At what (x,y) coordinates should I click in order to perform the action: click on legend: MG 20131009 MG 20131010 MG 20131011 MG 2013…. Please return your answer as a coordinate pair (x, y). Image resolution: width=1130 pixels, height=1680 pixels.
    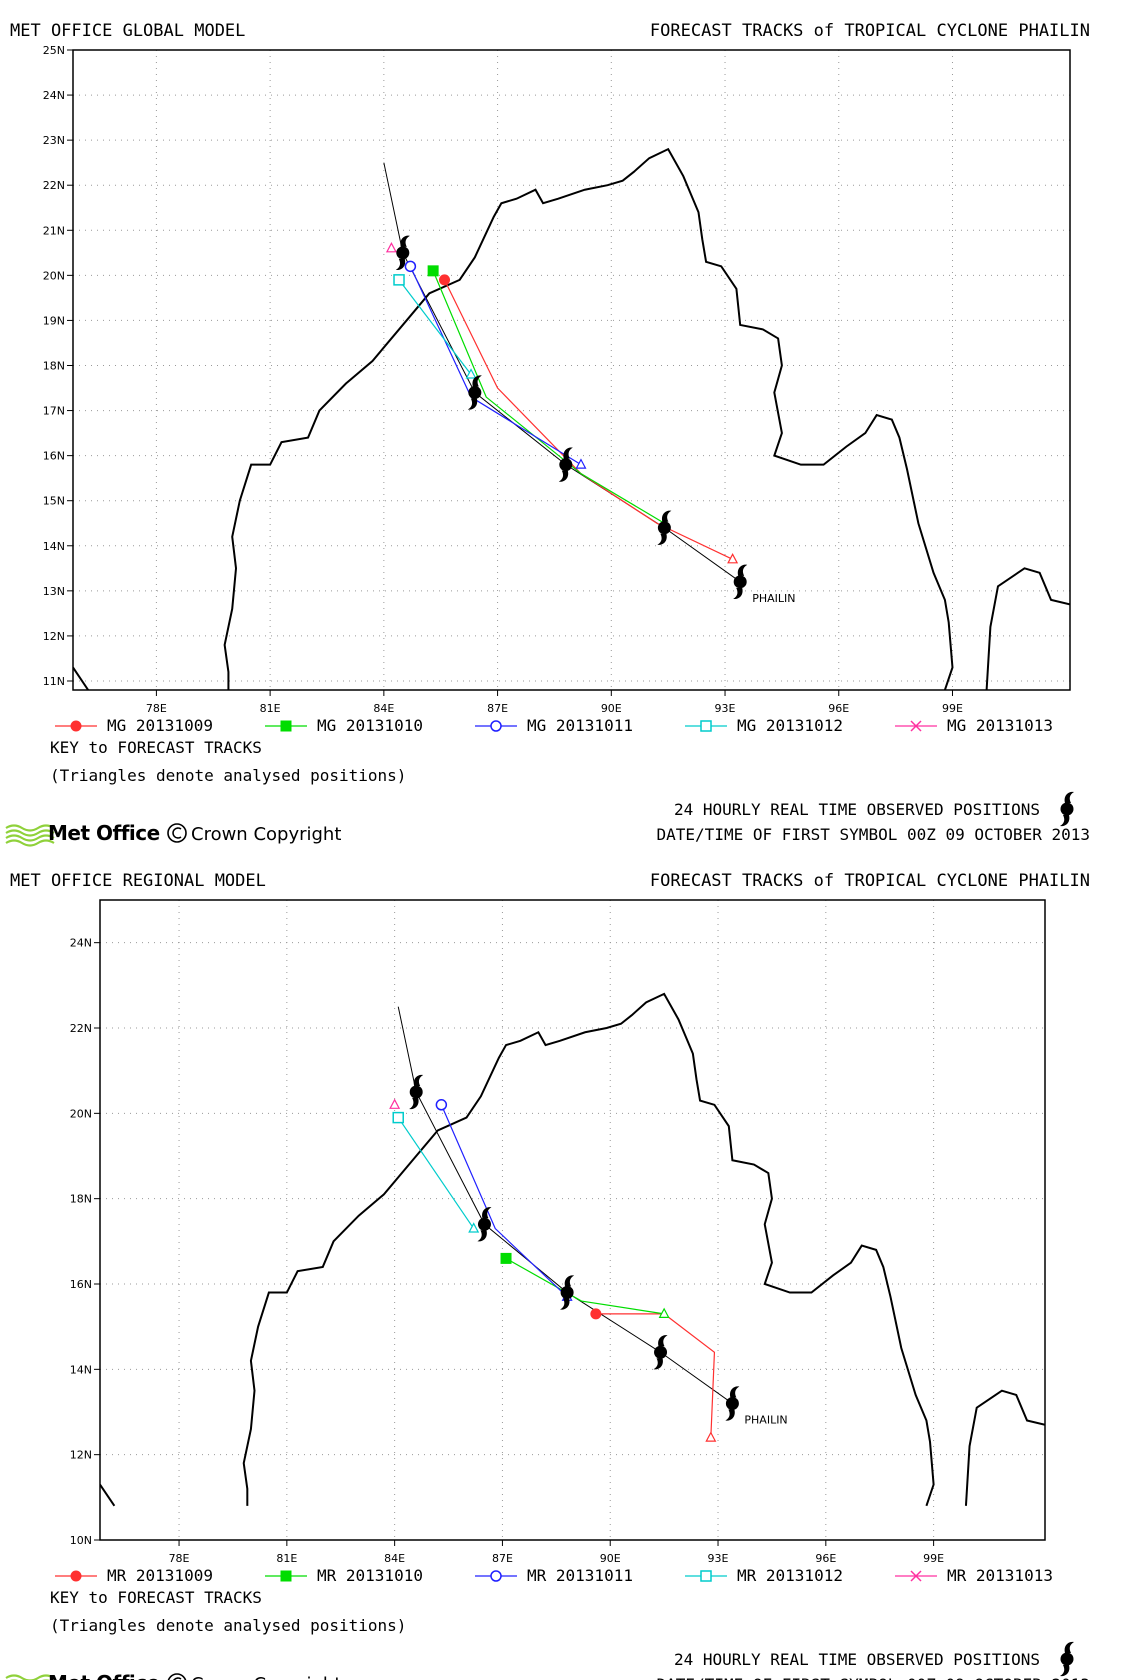
    Looking at the image, I should click on (554, 725).